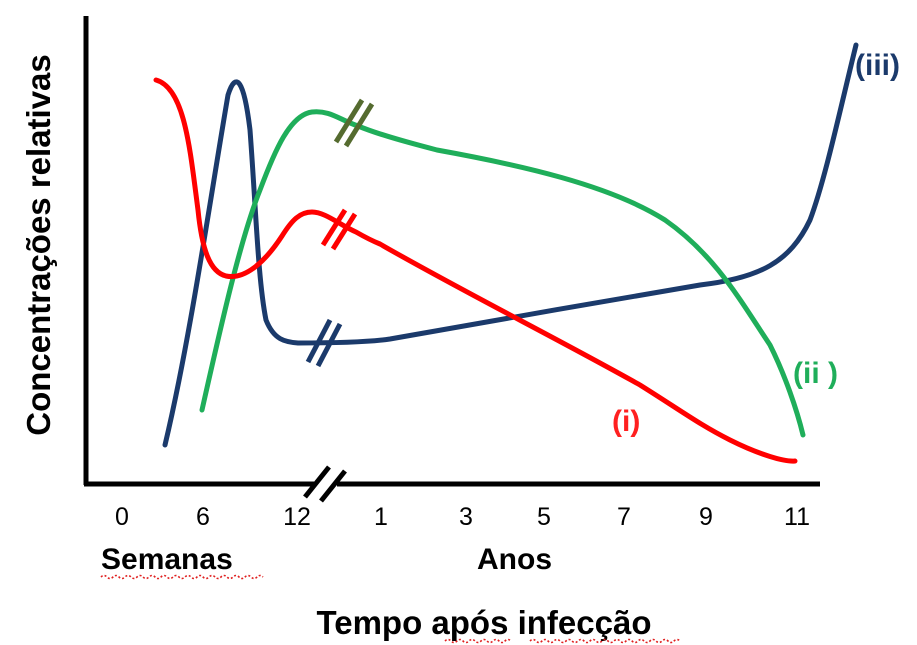  Describe the element at coordinates (797, 517) in the screenshot. I see `x-tick-label: 11` at that location.